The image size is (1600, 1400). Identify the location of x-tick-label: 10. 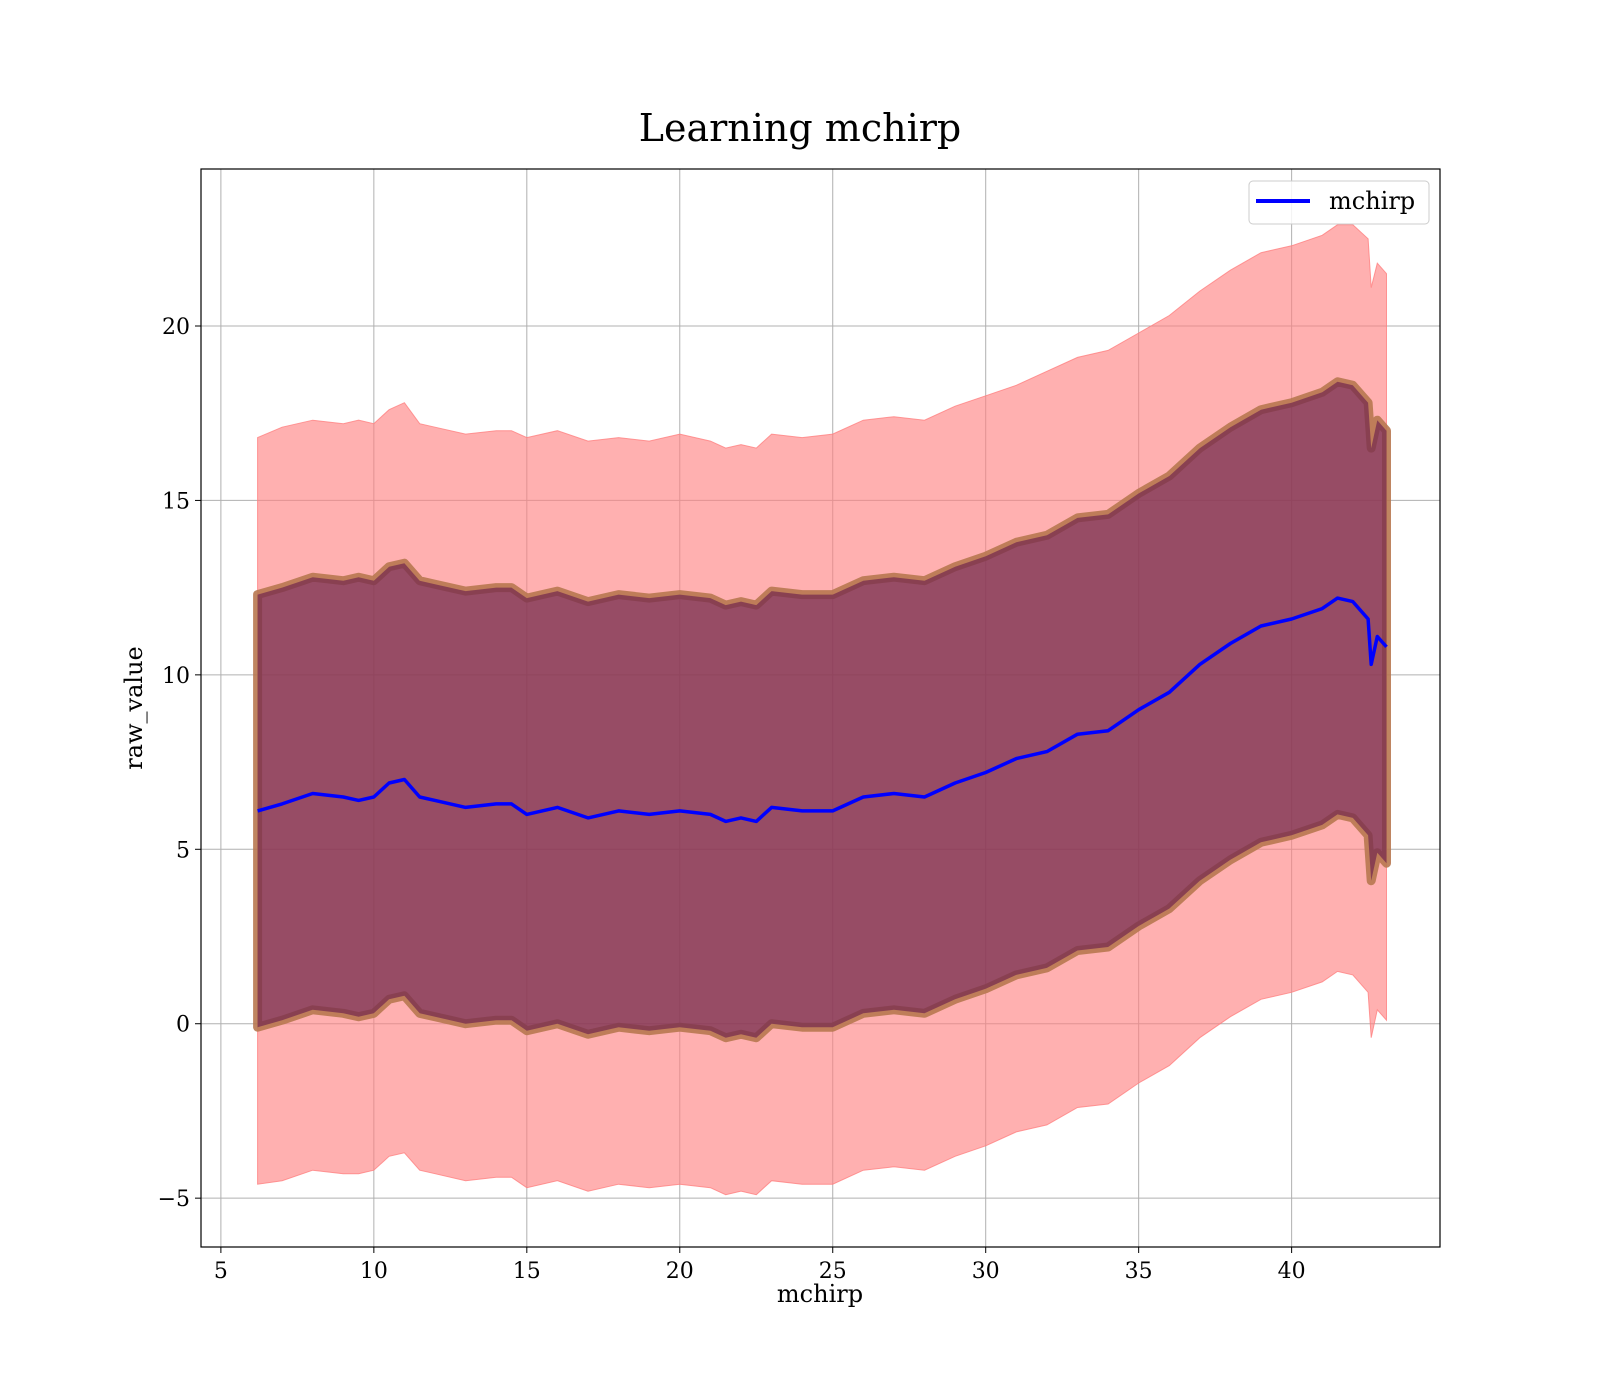
(374, 1271).